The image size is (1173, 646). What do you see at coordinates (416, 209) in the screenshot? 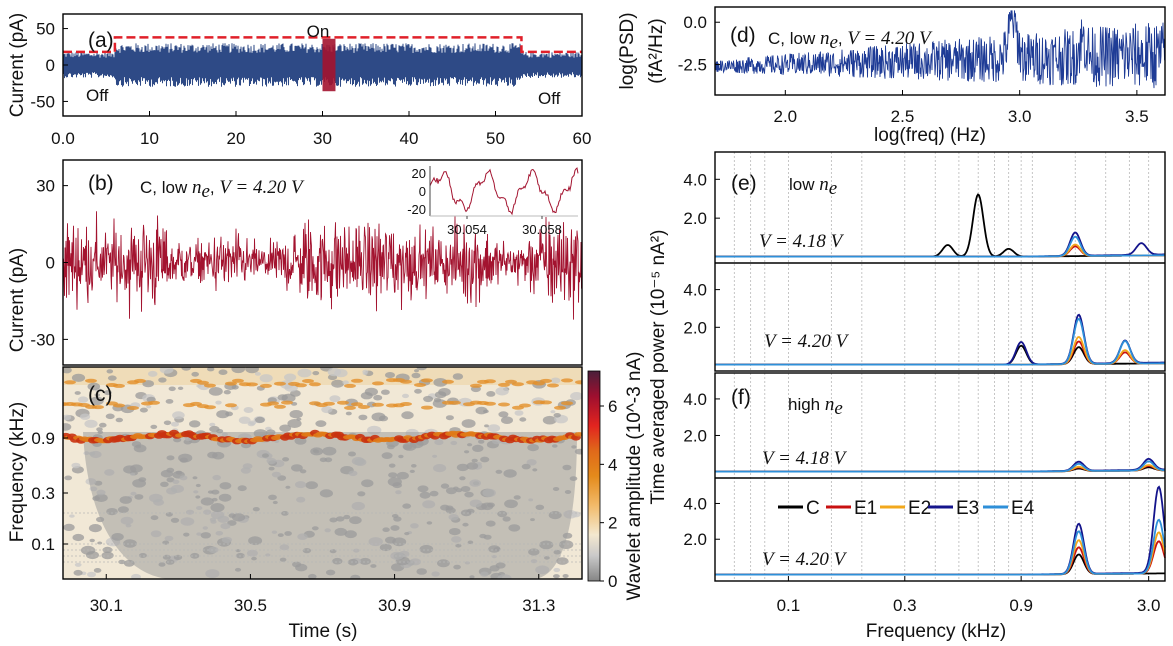
I see `inset-y-tick: -20` at bounding box center [416, 209].